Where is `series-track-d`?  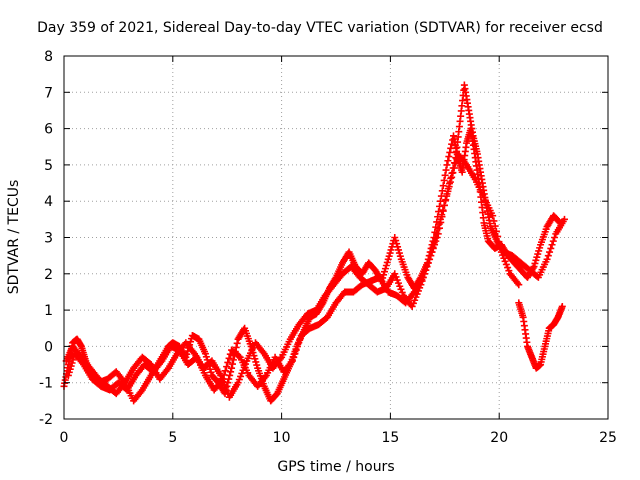 series-track-d is located at coordinates (540, 335).